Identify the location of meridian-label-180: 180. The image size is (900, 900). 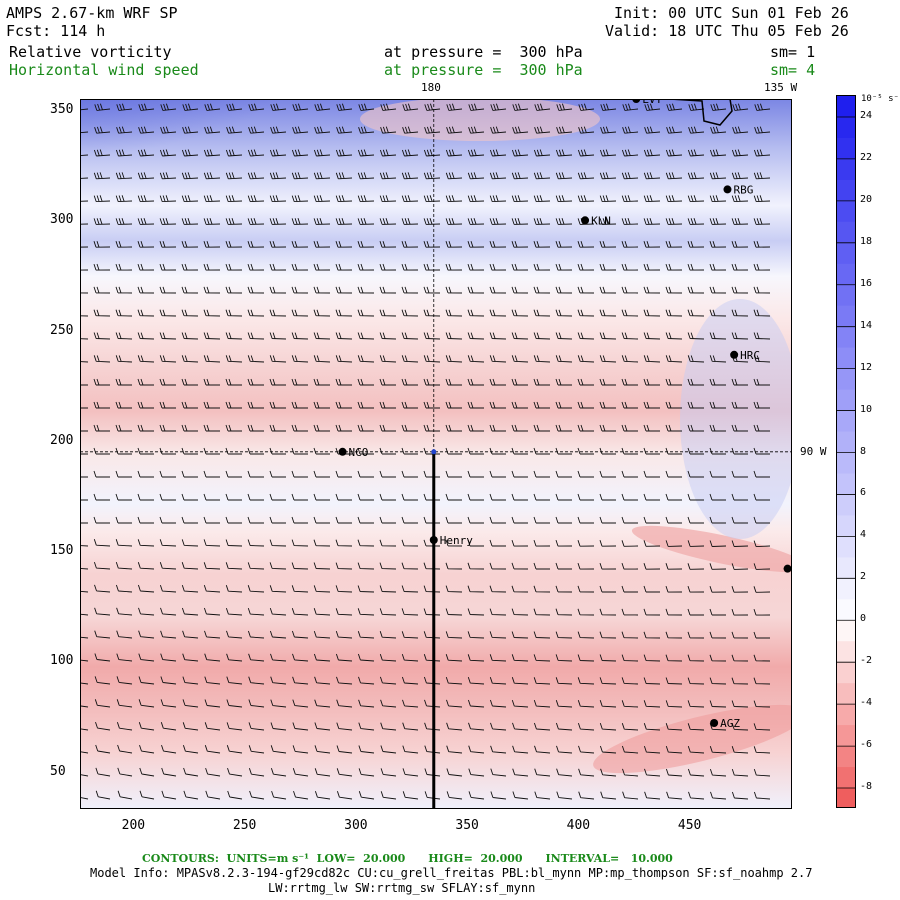
(431, 87).